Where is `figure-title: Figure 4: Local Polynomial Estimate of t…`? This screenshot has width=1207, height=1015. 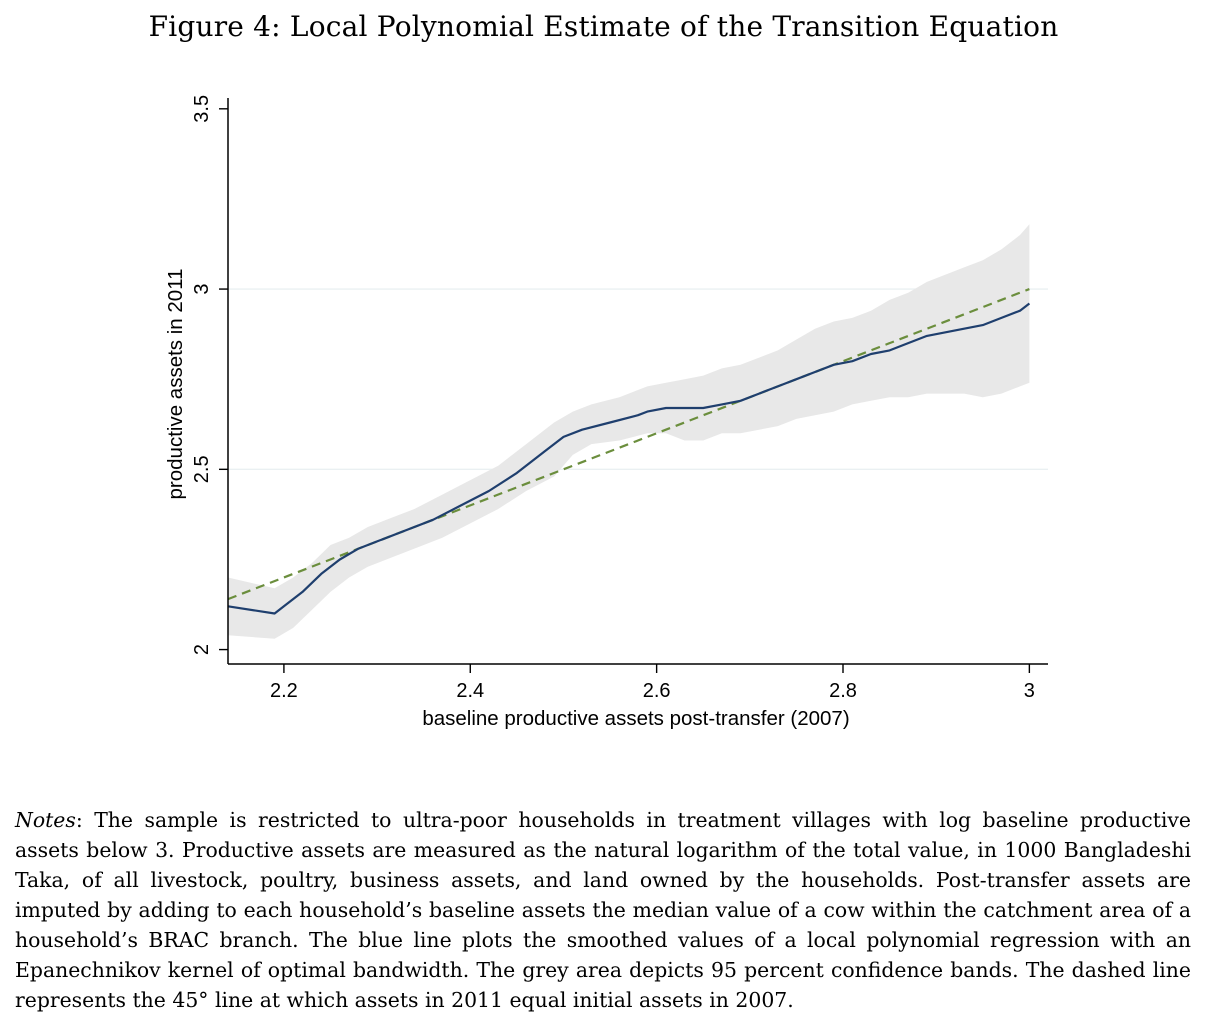
figure-title: Figure 4: Local Polynomial Estimate of t… is located at coordinates (603, 26).